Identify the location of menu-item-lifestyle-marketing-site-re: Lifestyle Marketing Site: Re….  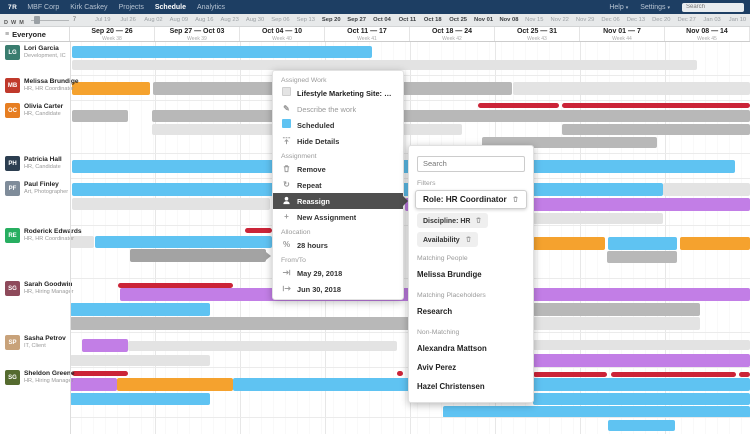
(338, 93).